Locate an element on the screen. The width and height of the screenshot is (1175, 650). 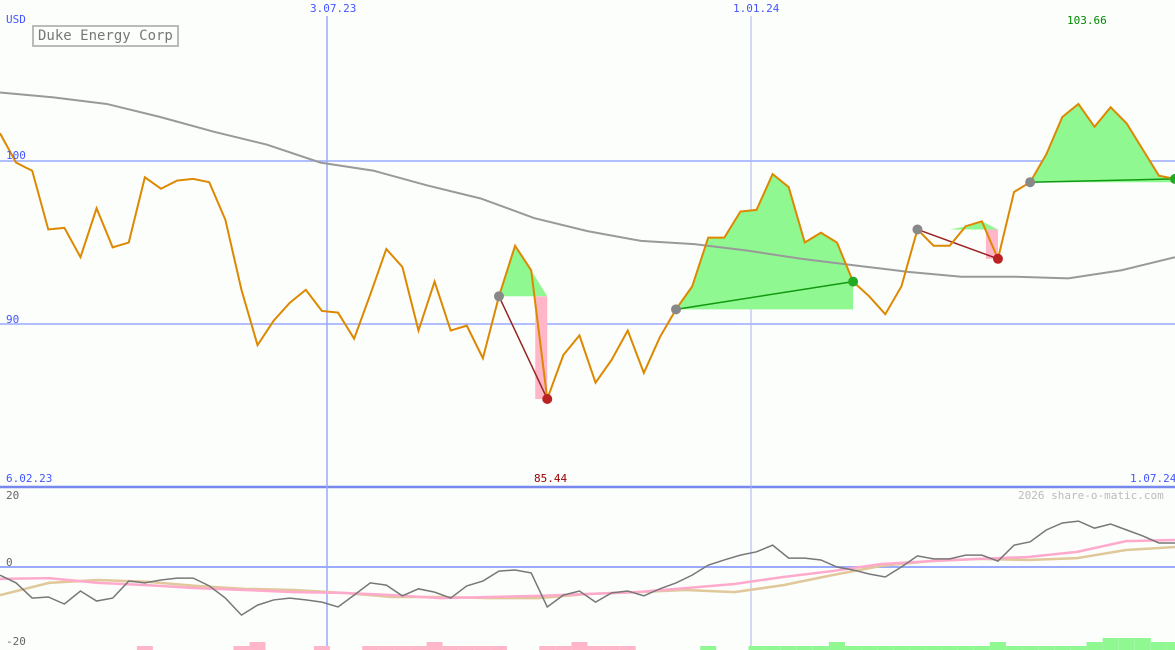
y-axis-unit: USD is located at coordinates (16, 19).